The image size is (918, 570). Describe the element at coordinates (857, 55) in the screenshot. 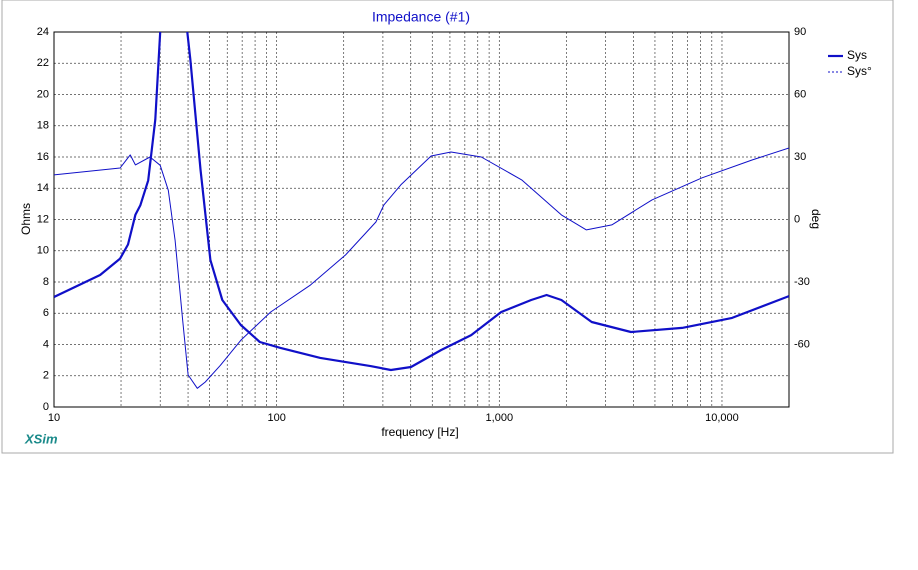

I see `legend-label: Sys` at that location.